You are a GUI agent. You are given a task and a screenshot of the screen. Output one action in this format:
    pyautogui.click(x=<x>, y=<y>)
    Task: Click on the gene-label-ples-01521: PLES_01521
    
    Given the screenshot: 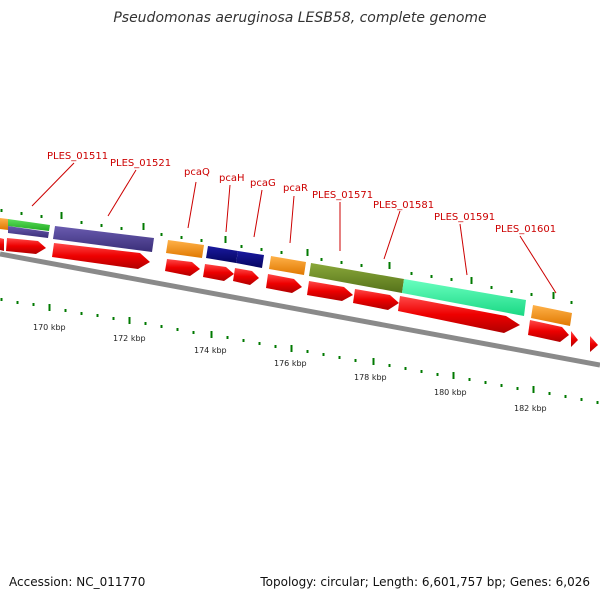 What is the action you would take?
    pyautogui.click(x=140, y=163)
    